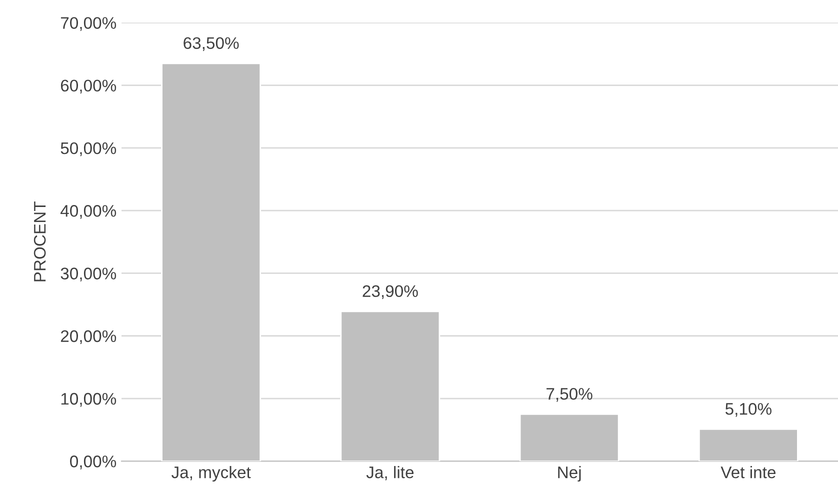  What do you see at coordinates (748, 472) in the screenshot?
I see `x-tick-label: Vet inte` at bounding box center [748, 472].